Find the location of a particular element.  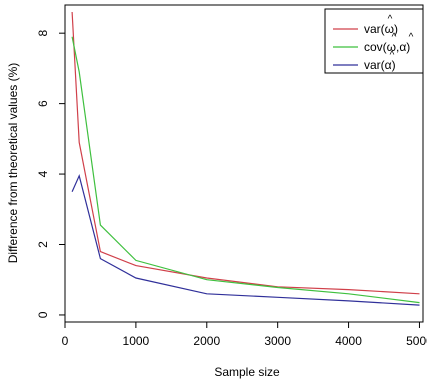

y-axis: 0 2 4 6 8 is located at coordinates (50, 174).